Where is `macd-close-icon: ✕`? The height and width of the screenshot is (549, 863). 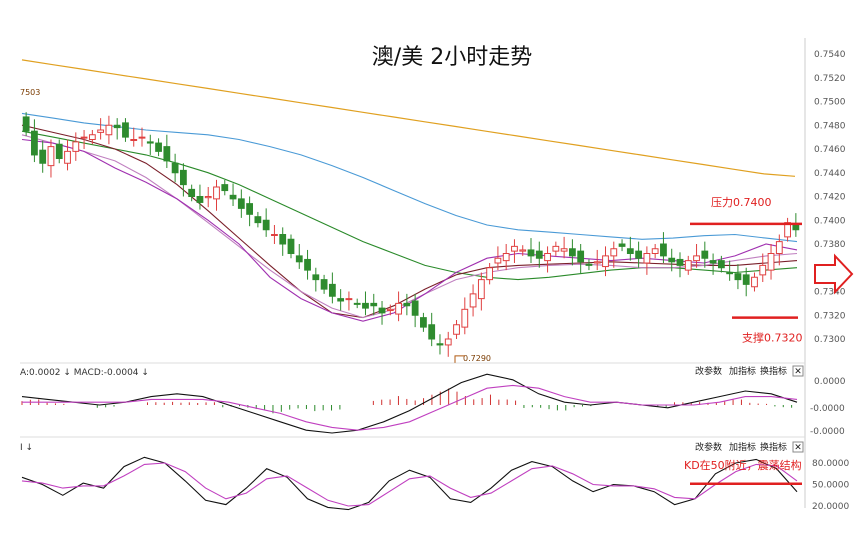
macd-close-icon: ✕ is located at coordinates (798, 372).